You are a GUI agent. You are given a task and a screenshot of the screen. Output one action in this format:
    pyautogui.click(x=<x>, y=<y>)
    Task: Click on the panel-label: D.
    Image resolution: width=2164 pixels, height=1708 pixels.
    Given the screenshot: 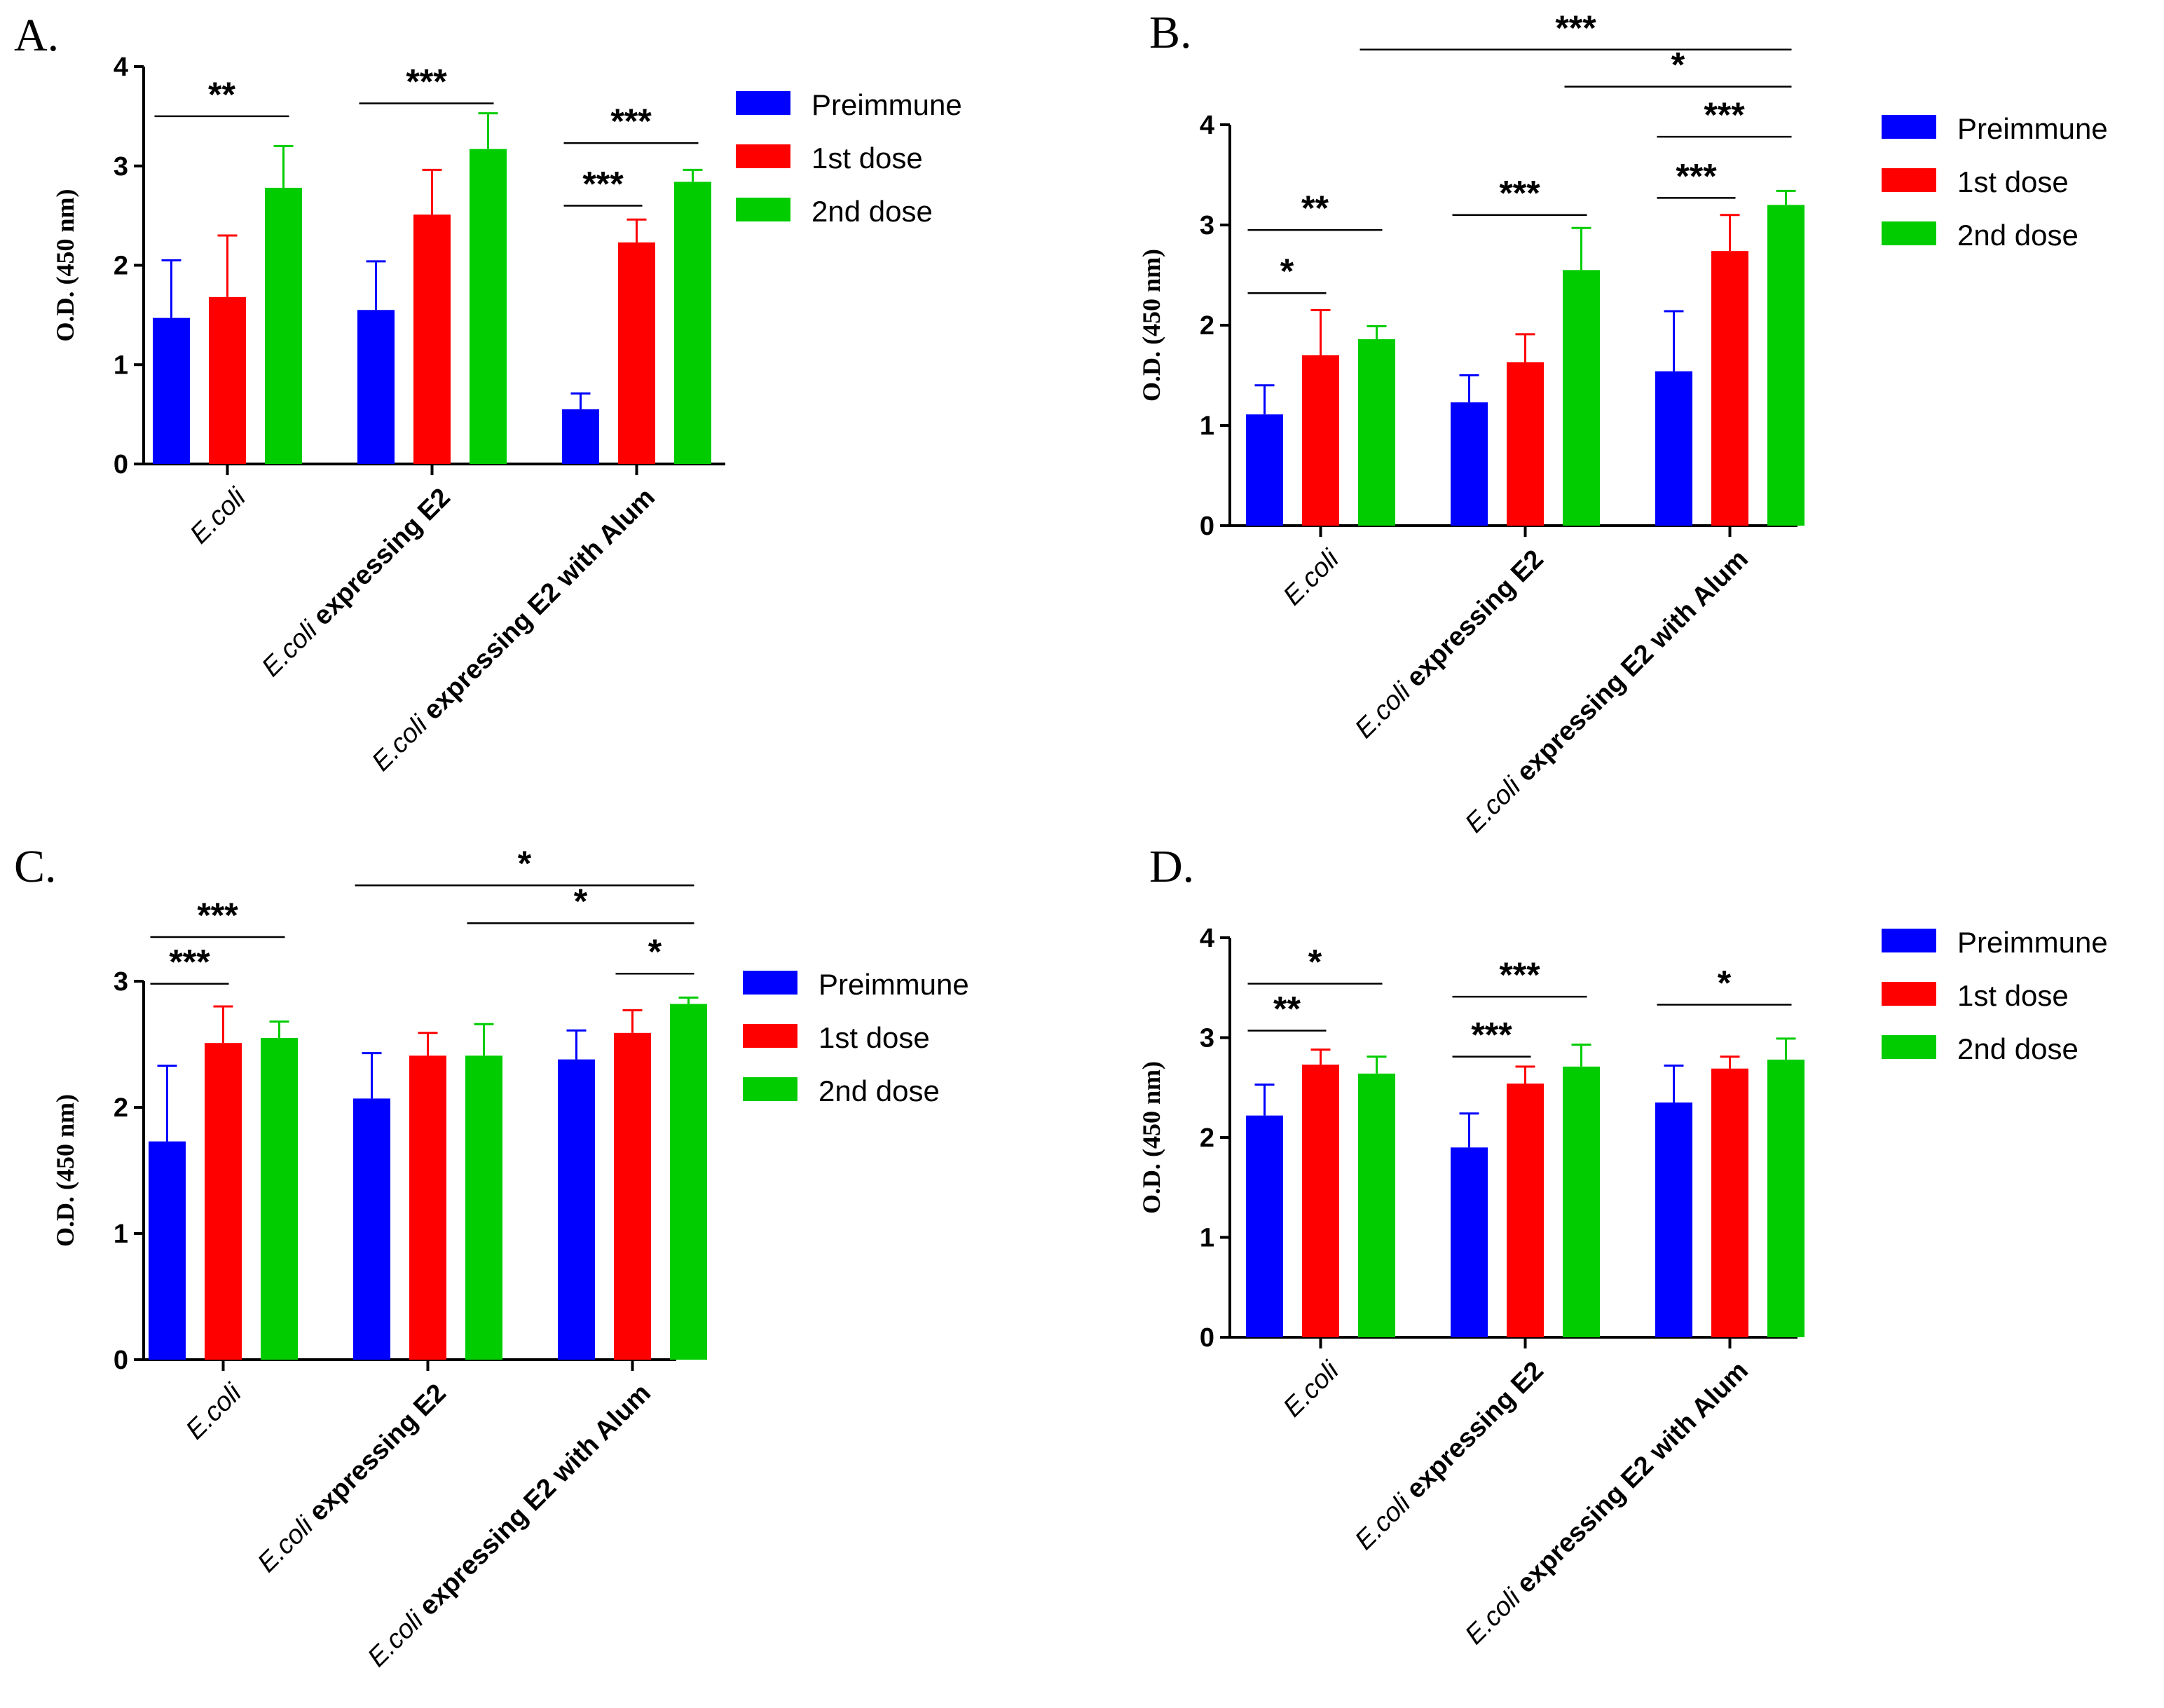 What is the action you would take?
    pyautogui.click(x=1172, y=867)
    